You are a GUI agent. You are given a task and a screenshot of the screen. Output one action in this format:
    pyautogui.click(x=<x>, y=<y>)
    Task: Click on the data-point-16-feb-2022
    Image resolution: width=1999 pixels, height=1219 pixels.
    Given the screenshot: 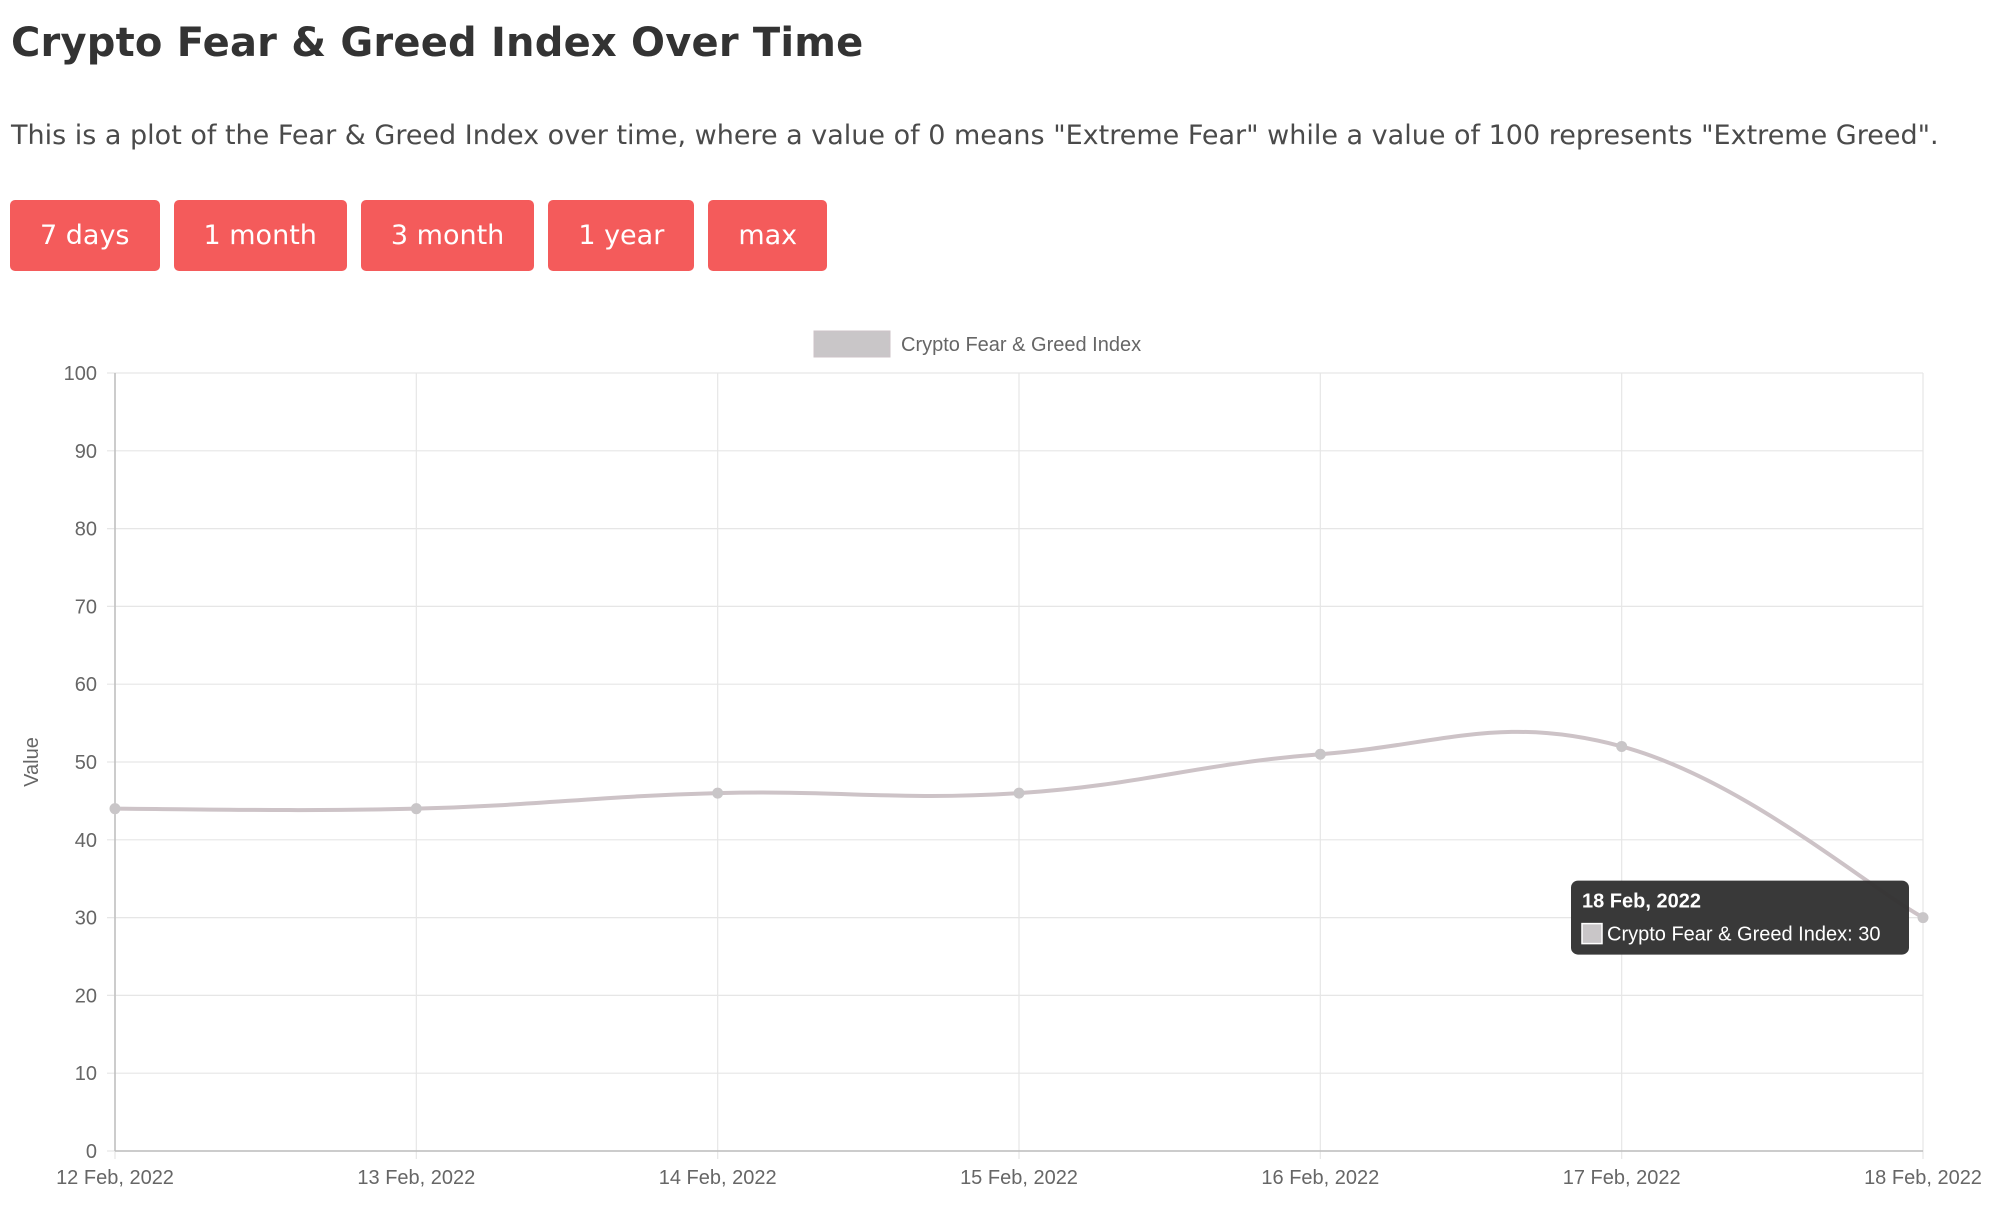 What is the action you would take?
    pyautogui.click(x=1320, y=754)
    